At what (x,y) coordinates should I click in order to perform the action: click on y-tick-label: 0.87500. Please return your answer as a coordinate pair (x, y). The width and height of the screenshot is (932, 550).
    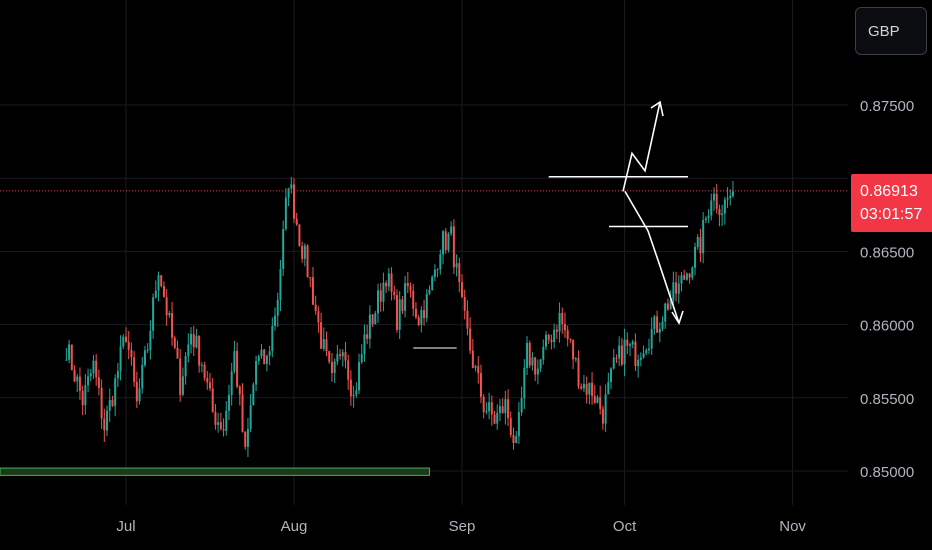
    Looking at the image, I should click on (887, 106).